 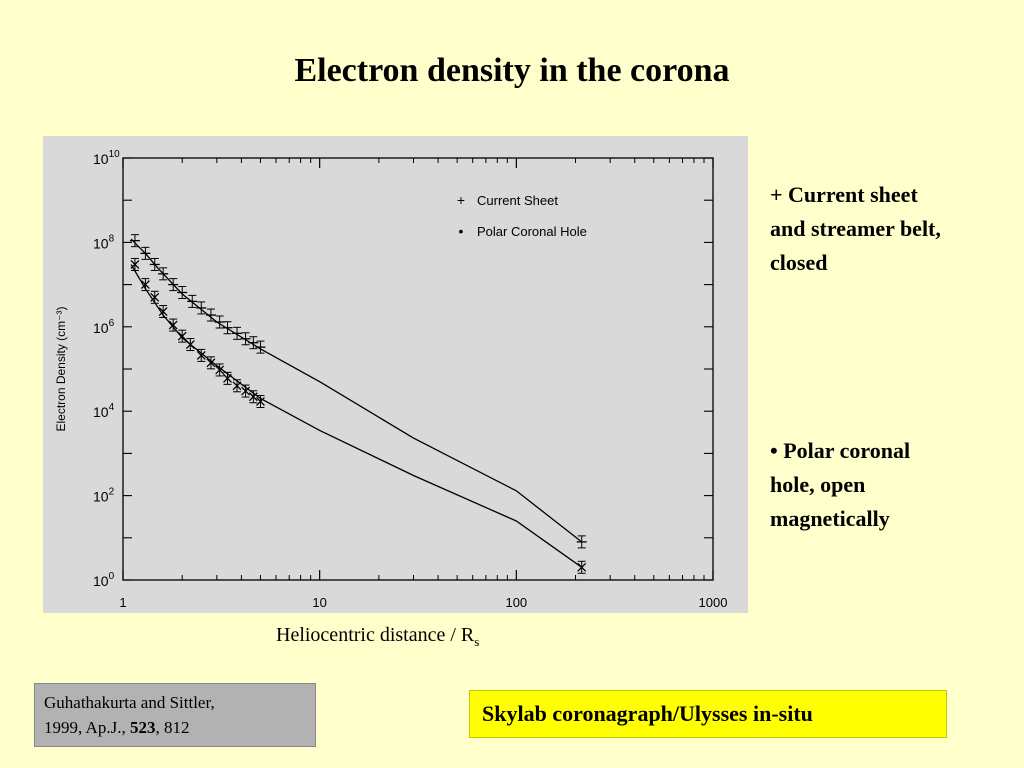 What do you see at coordinates (129, 702) in the screenshot?
I see `reference-authors: Guhathakurta and Sittler,` at bounding box center [129, 702].